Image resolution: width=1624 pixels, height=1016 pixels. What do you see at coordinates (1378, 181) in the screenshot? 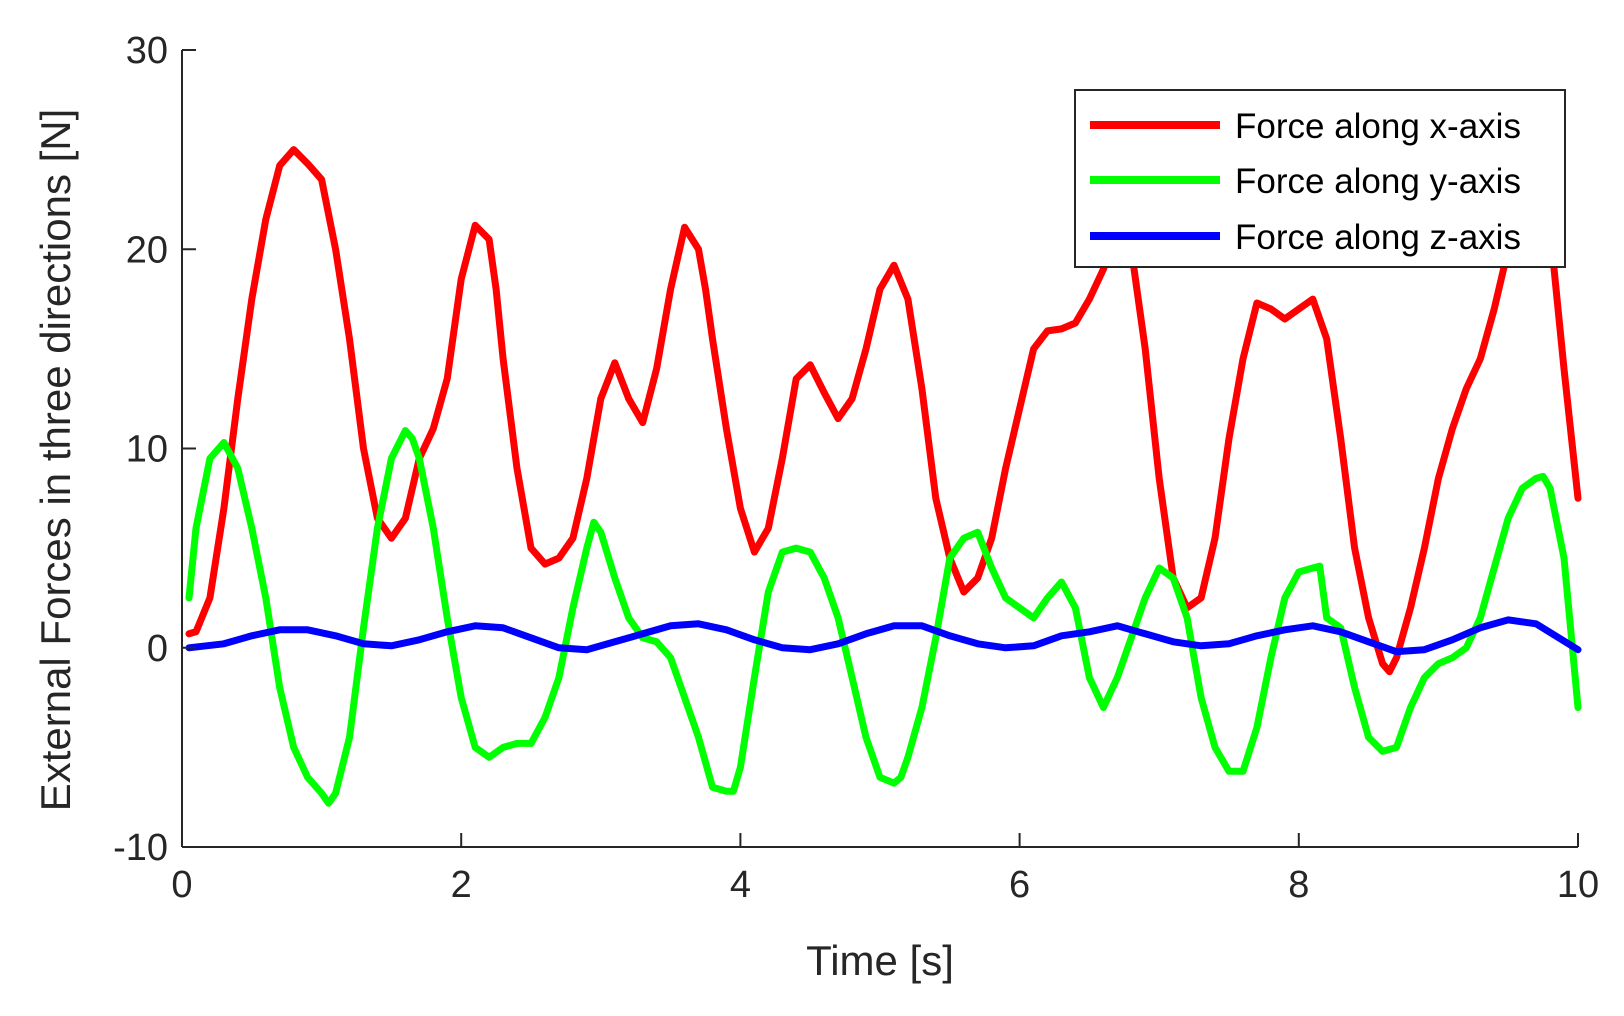
I see `legend-label-y: Force along y-axis` at bounding box center [1378, 181].